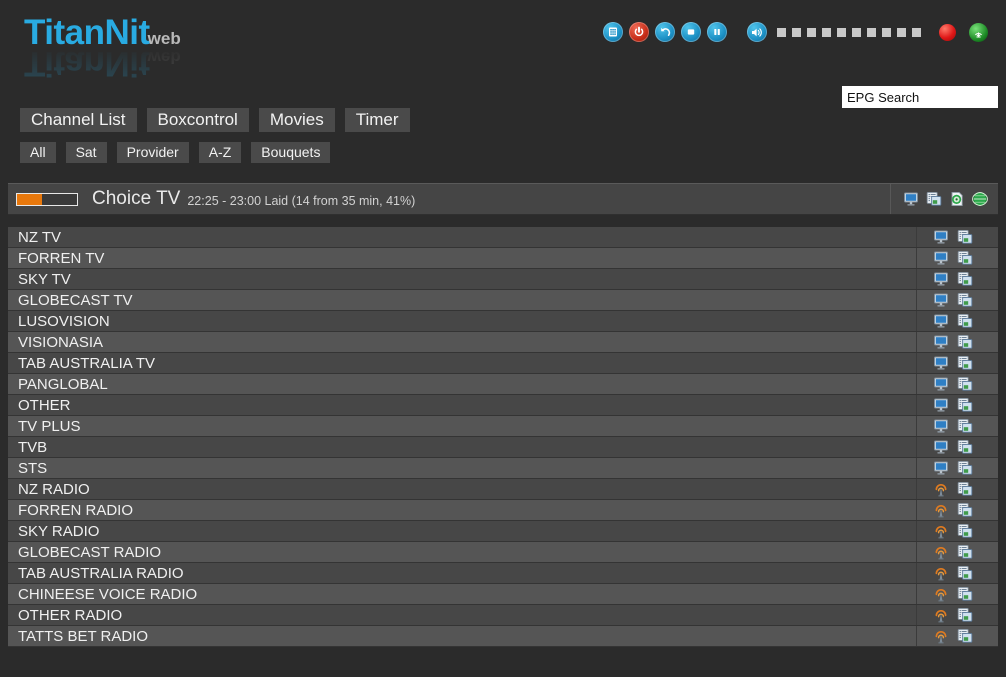 The height and width of the screenshot is (677, 1006). Describe the element at coordinates (639, 32) in the screenshot. I see `power-icon` at that location.